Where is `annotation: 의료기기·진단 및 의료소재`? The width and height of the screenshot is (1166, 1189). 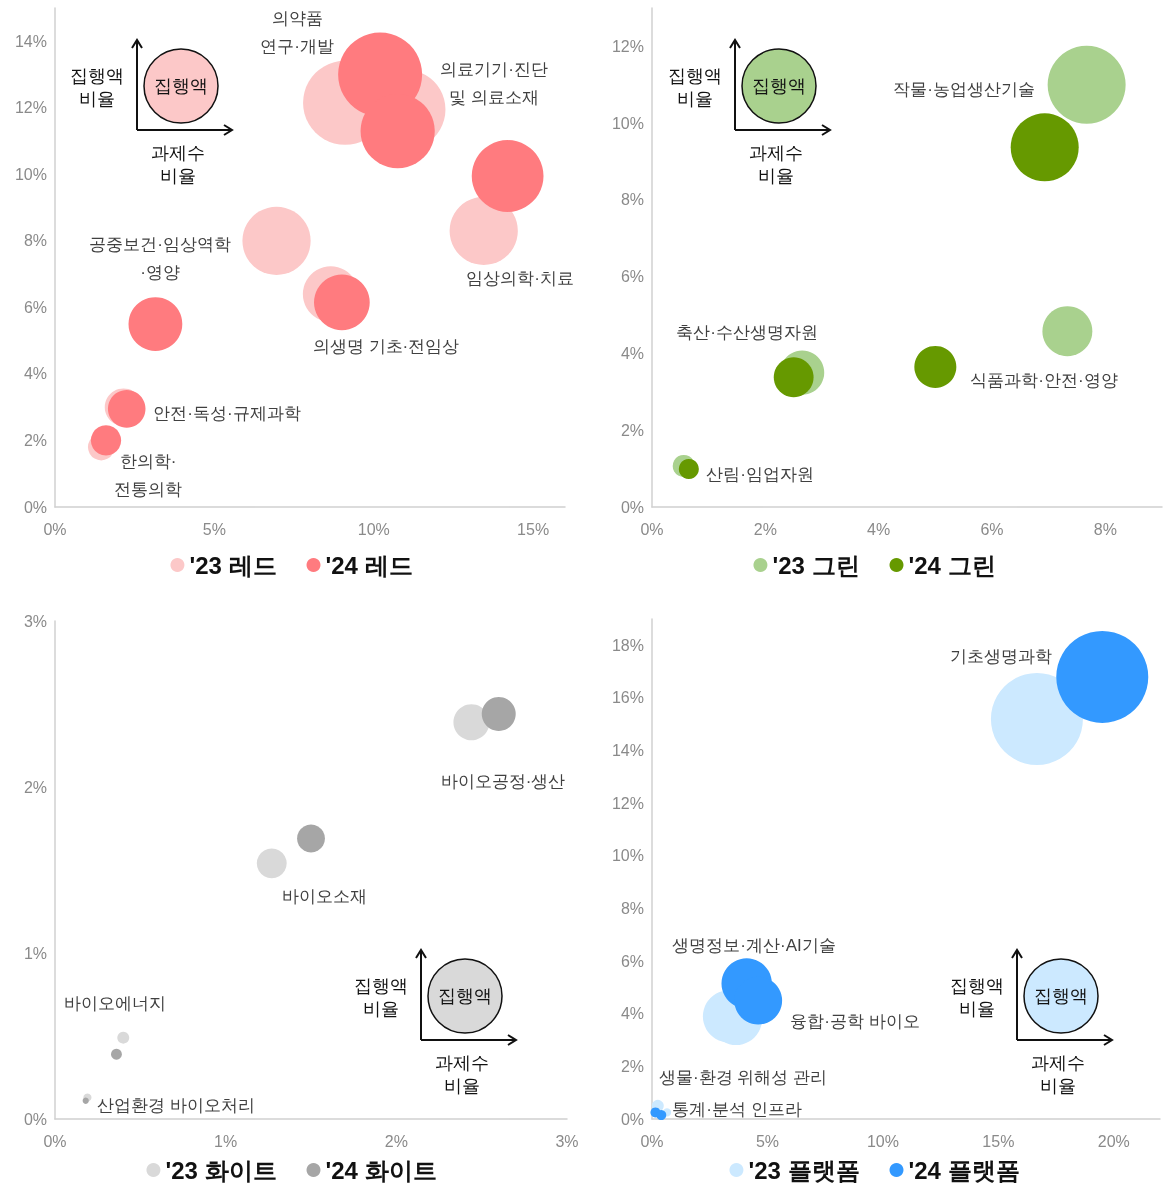
annotation: 의료기기·진단 및 의료소재 is located at coordinates (494, 83).